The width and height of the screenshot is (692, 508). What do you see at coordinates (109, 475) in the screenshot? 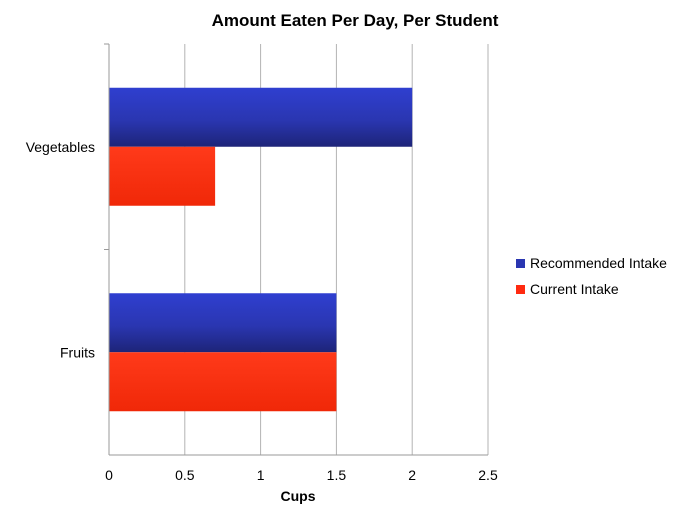
I see `x-tick-label: 0` at bounding box center [109, 475].